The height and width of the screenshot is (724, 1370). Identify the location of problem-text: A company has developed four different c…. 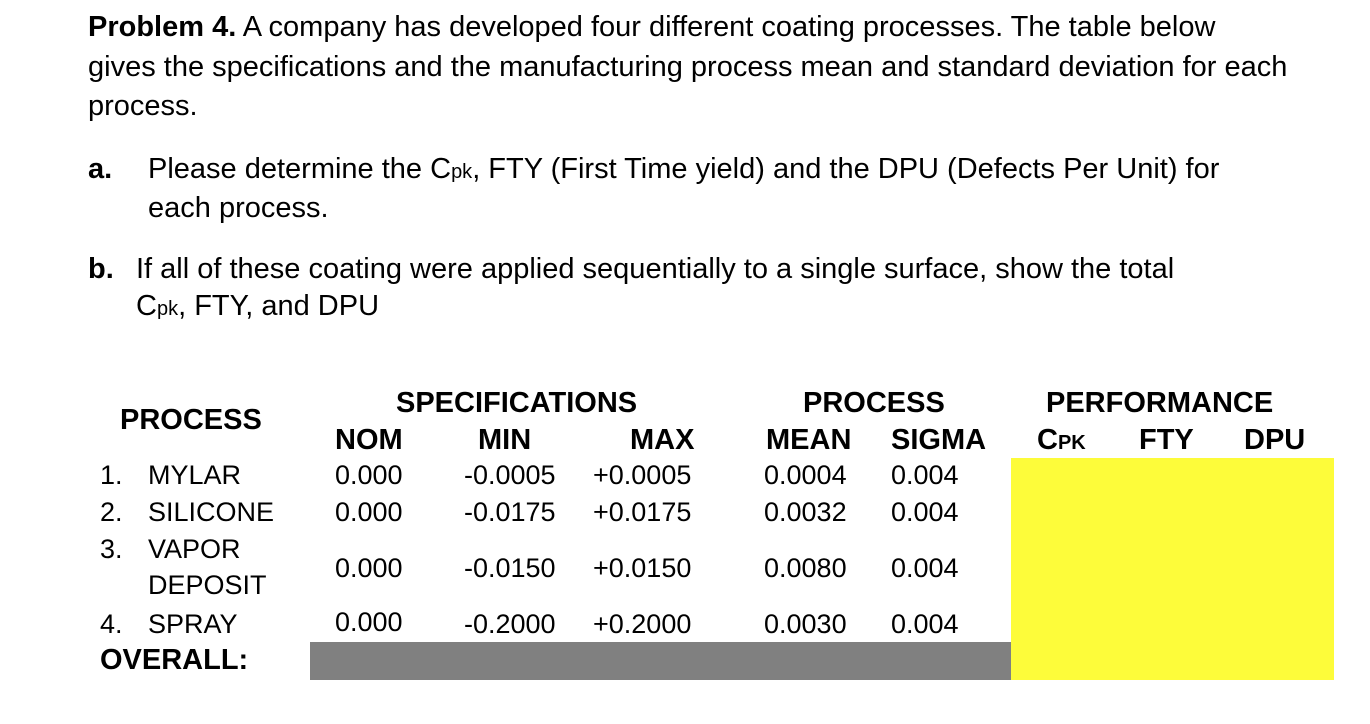
(688, 66).